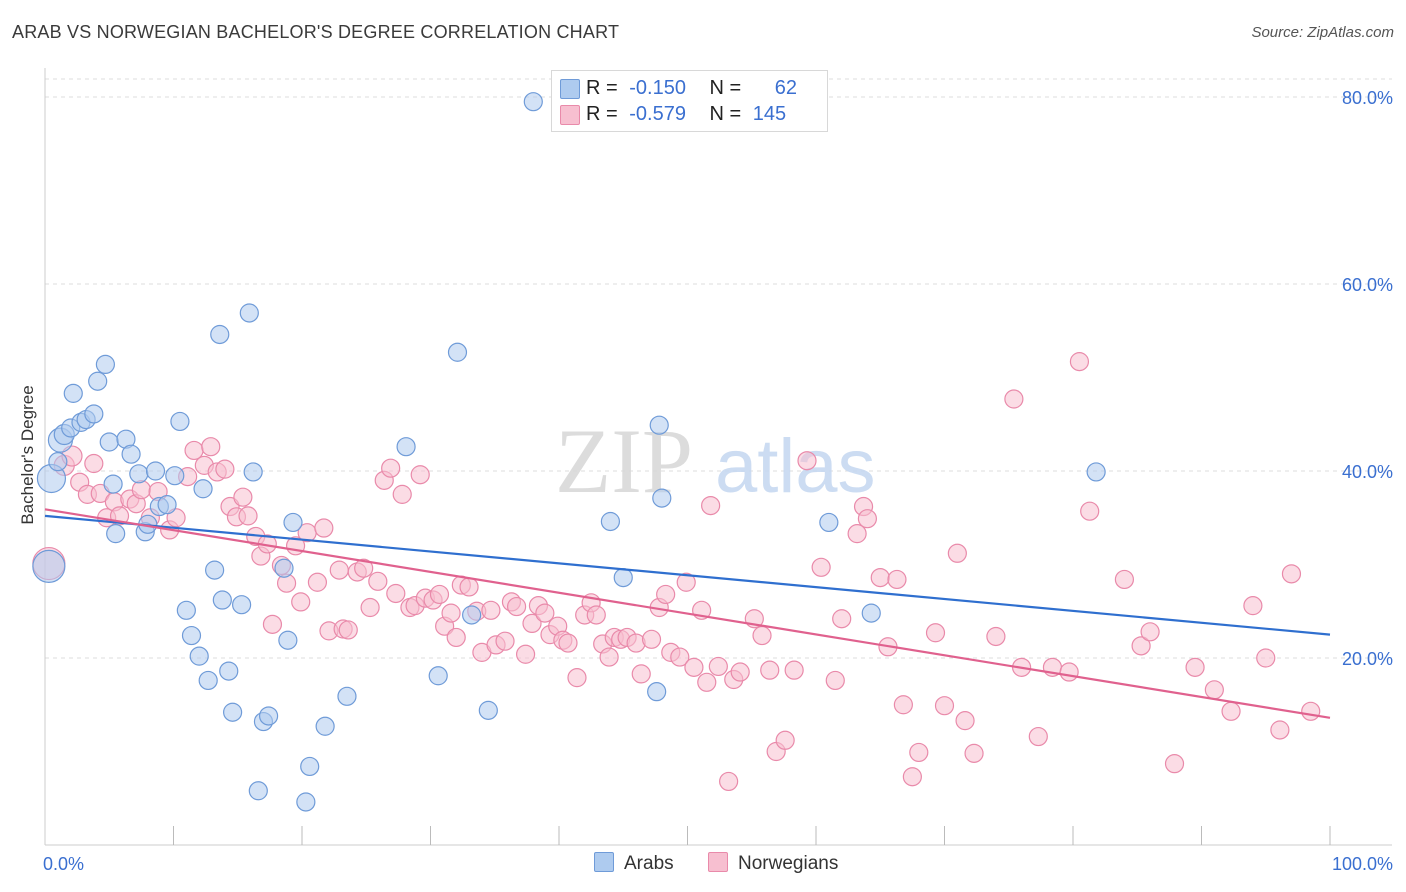 The height and width of the screenshot is (892, 1406). What do you see at coordinates (718, 862) in the screenshot?
I see `norwegians-legend-swatch` at bounding box center [718, 862].